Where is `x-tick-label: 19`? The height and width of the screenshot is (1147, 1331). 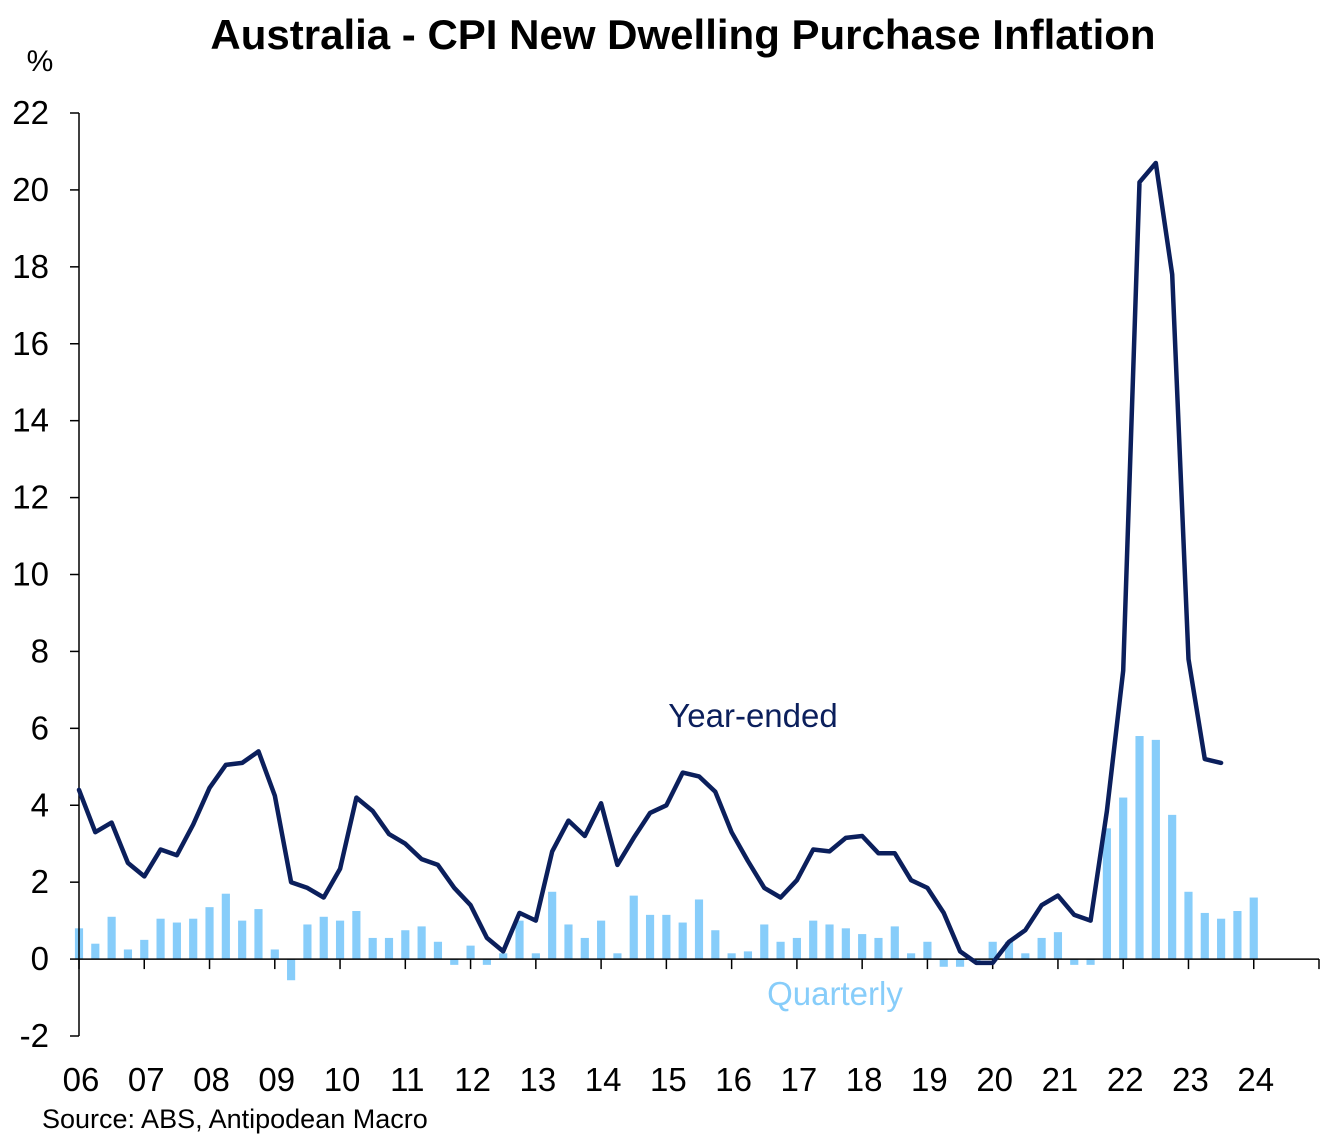 x-tick-label: 19 is located at coordinates (929, 1079).